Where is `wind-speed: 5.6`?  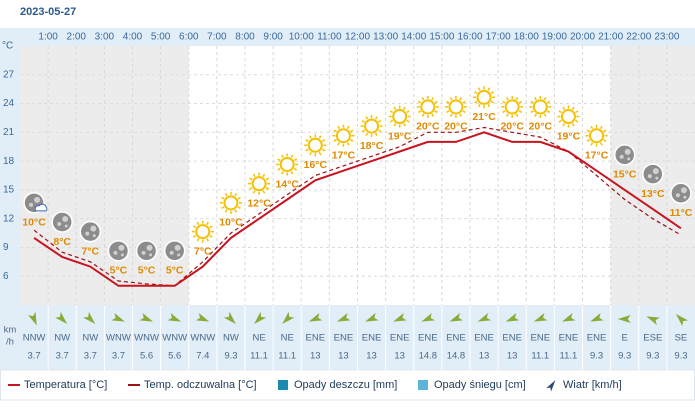
wind-speed: 5.6 is located at coordinates (174, 356).